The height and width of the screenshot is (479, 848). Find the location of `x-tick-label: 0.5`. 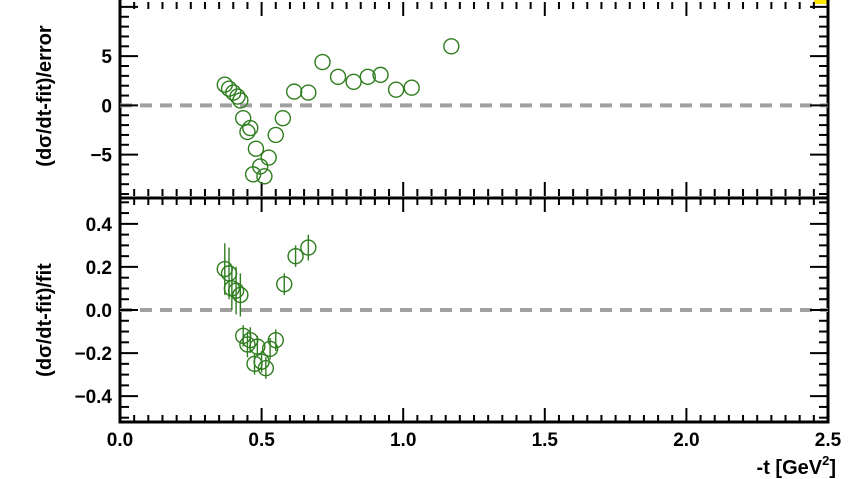

x-tick-label: 0.5 is located at coordinates (261, 440).